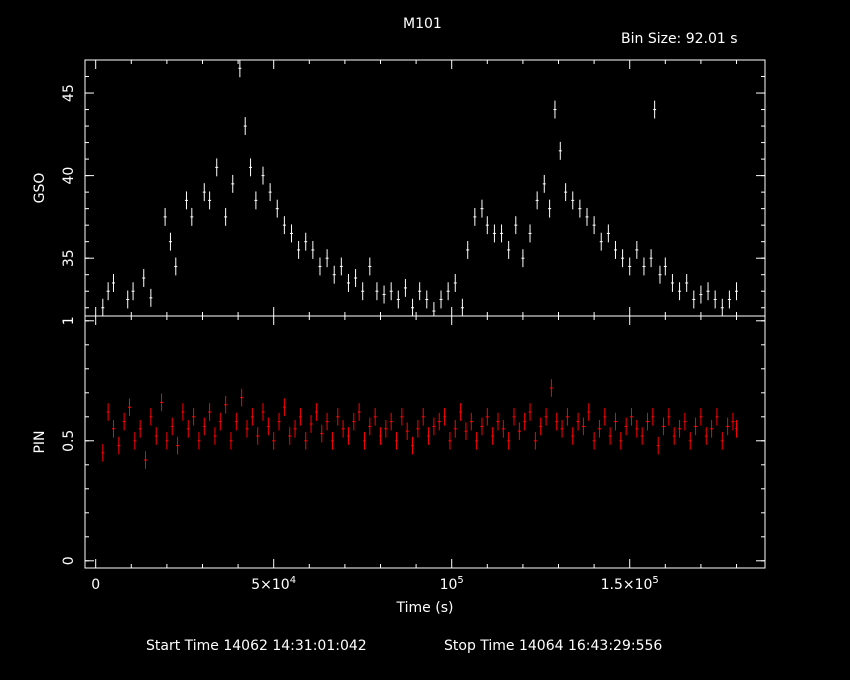 This screenshot has width=850, height=680. What do you see at coordinates (69, 560) in the screenshot?
I see `pin-ytick-label: 0` at bounding box center [69, 560].